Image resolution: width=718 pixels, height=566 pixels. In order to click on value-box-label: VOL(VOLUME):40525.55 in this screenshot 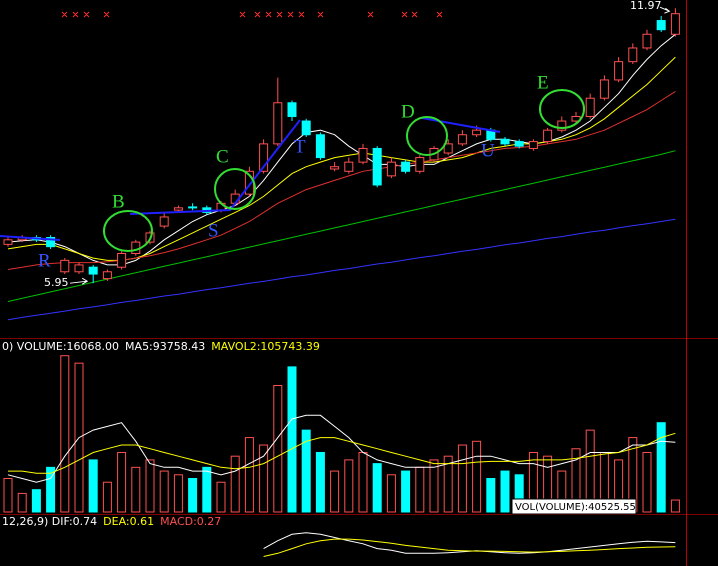, I will do `click(575, 507)`.